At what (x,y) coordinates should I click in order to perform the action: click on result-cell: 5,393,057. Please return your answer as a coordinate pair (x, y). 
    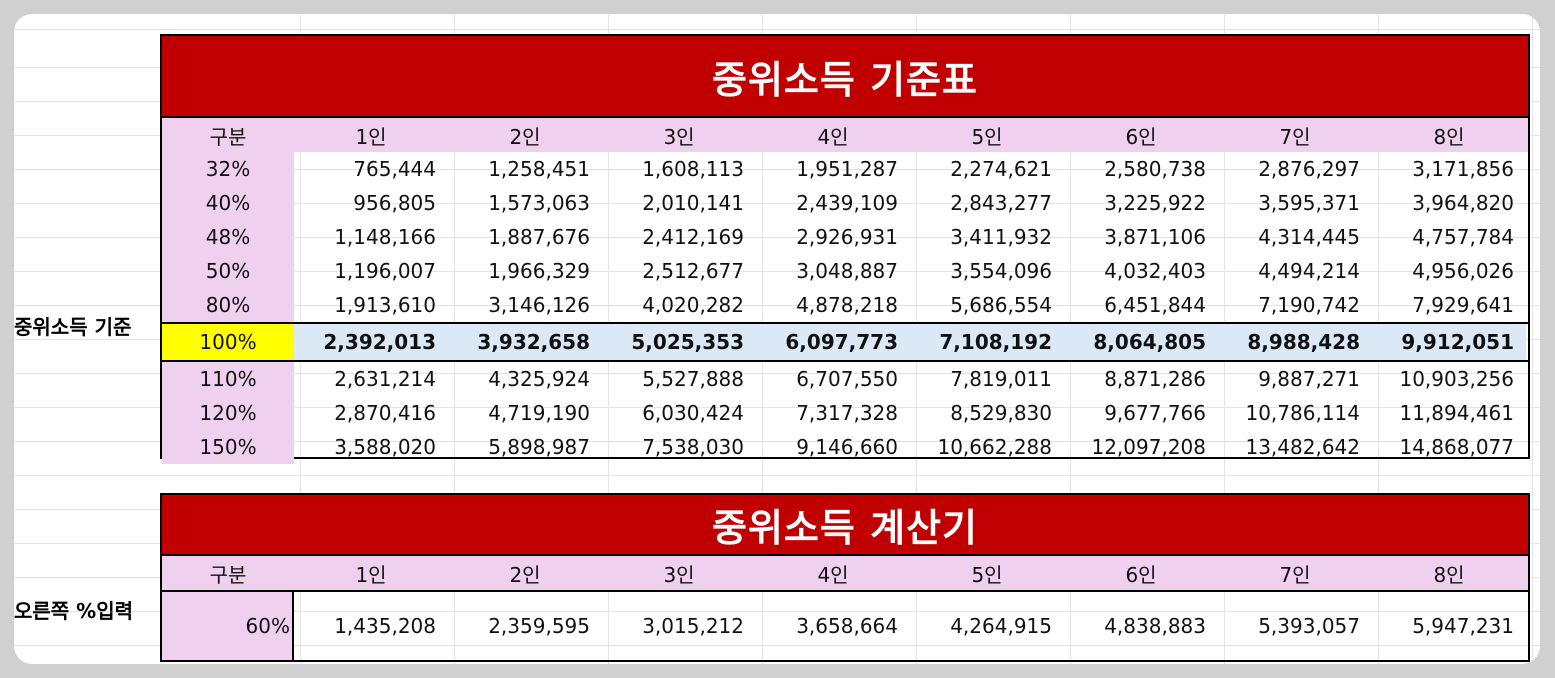
    Looking at the image, I should click on (1309, 626).